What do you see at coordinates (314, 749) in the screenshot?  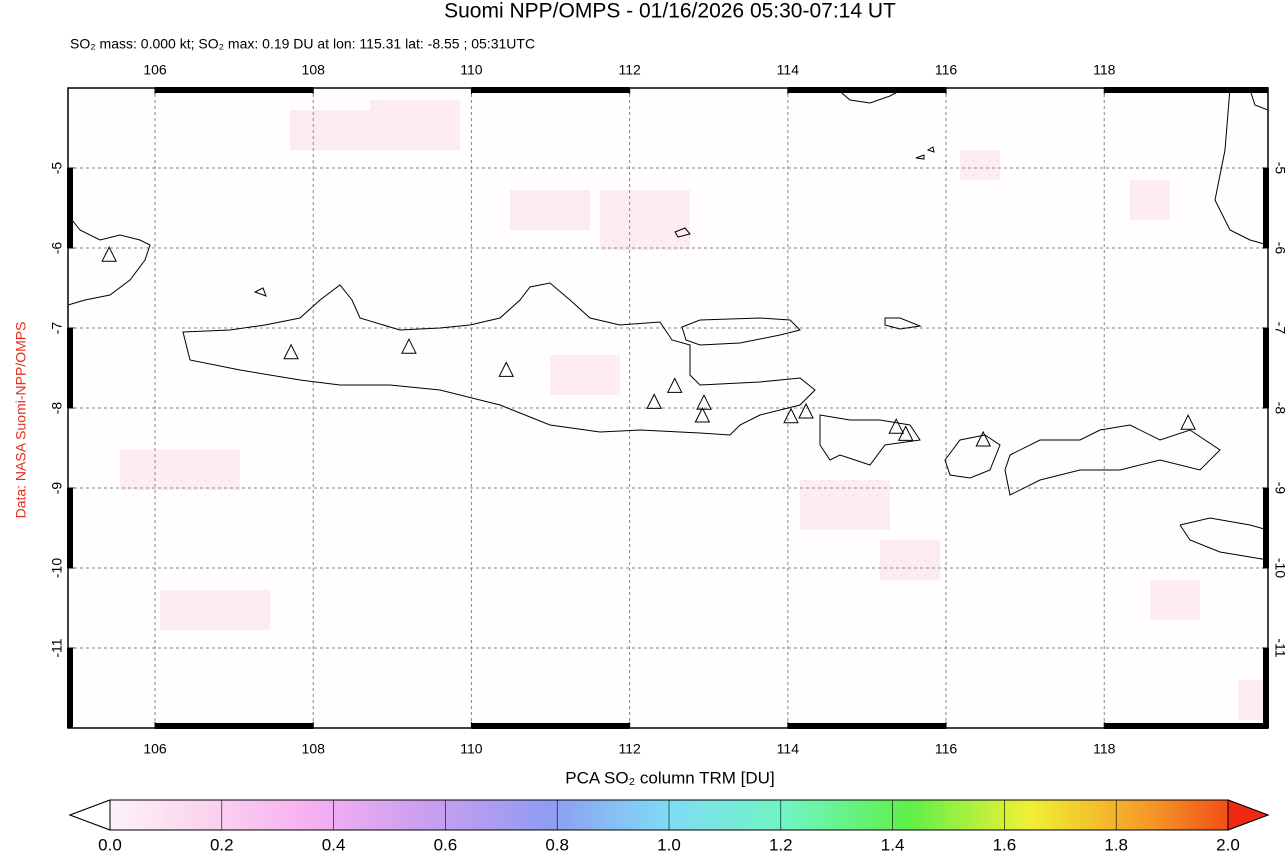 I see `x-tick-label-bottom: 108` at bounding box center [314, 749].